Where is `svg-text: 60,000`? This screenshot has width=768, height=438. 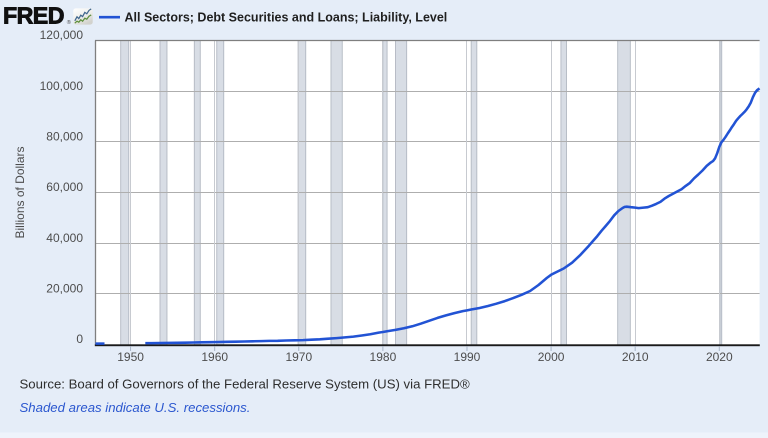
svg-text: 60,000 is located at coordinates (64, 187).